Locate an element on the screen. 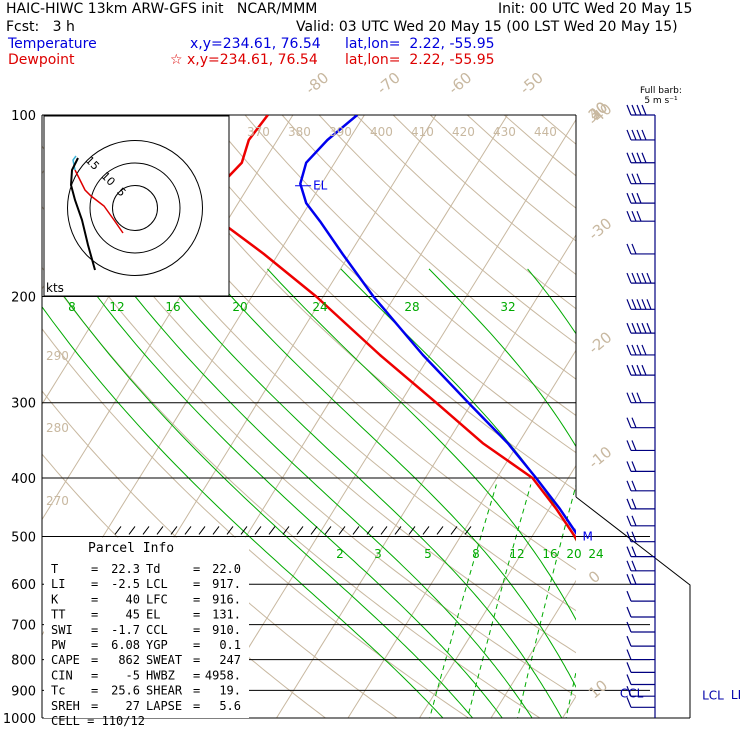  parcel-right-label: SHEAR is located at coordinates (164, 691).